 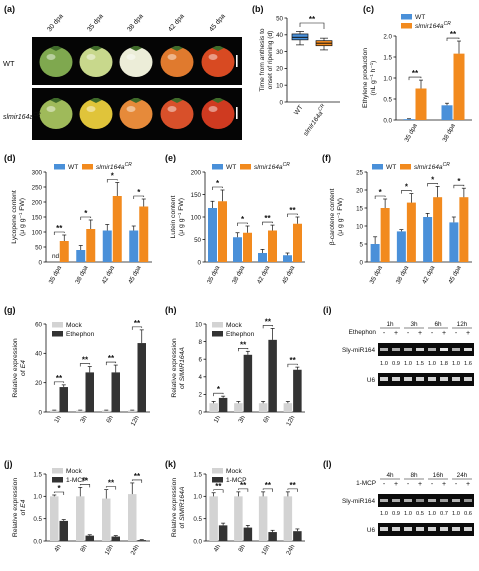 What do you see at coordinates (290, 420) in the screenshot?
I see `x-tick-label: 12h` at bounding box center [290, 420].